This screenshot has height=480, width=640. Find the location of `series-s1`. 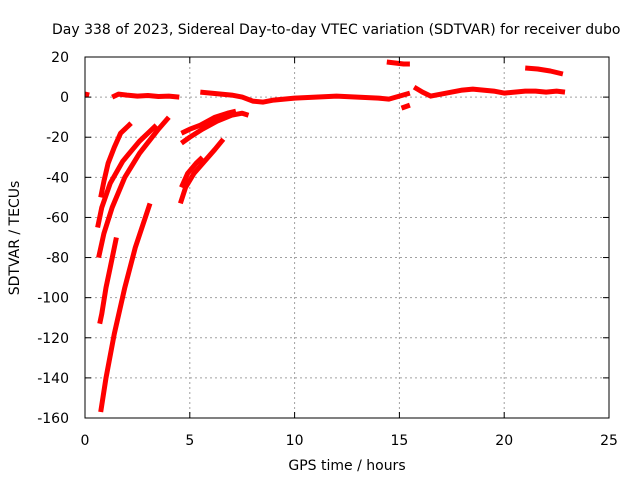

series-s1 is located at coordinates (87, 94).